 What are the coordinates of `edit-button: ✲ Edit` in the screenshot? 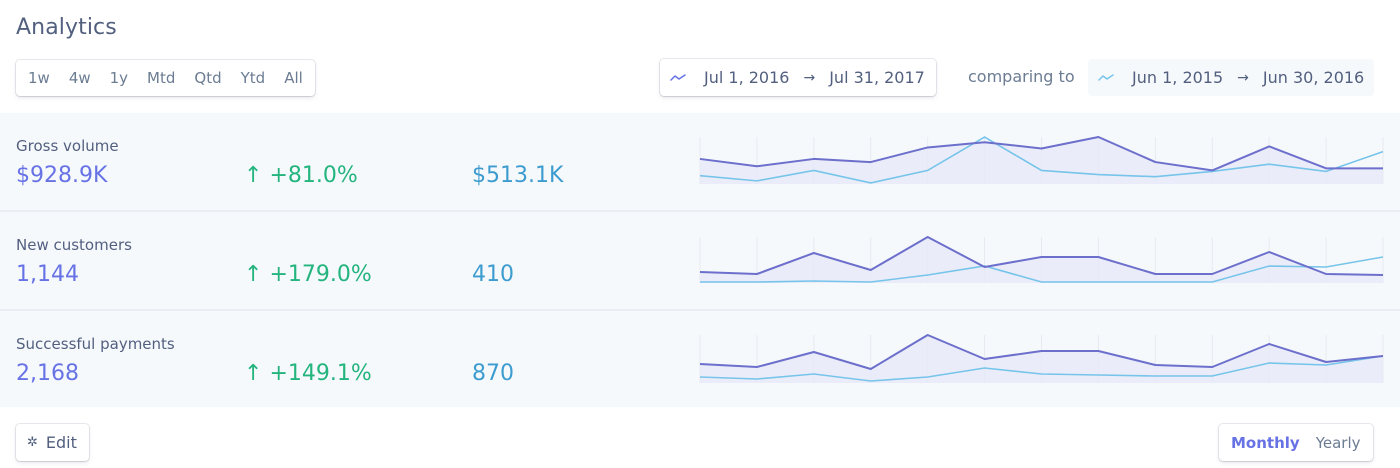 It's located at (52, 442).